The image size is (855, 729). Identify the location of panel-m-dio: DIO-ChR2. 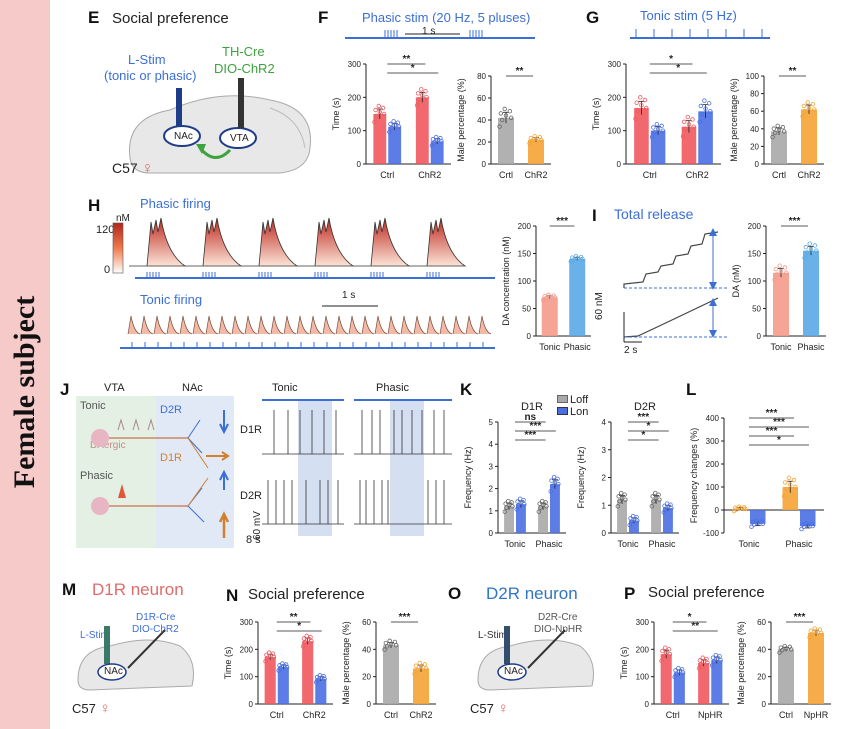
(155, 629).